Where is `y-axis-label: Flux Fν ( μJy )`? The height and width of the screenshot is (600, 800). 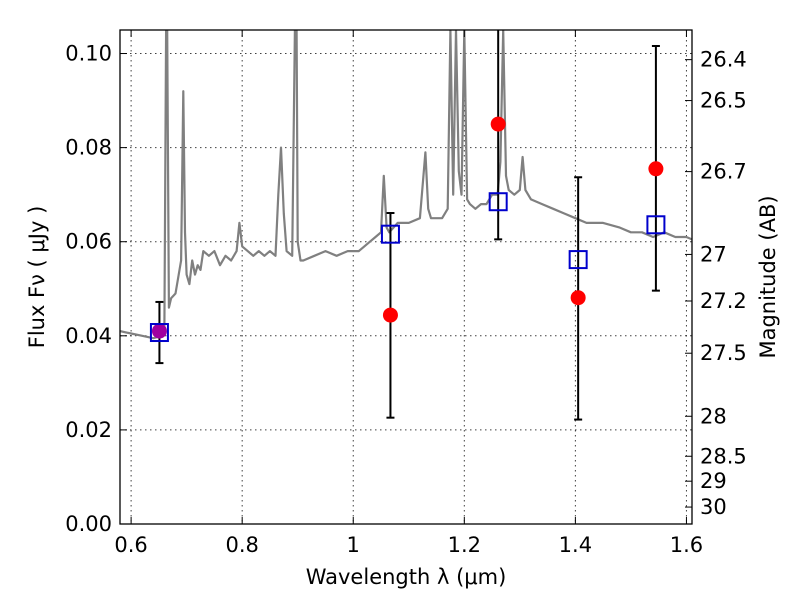
y-axis-label: Flux Fν ( μJy ) is located at coordinates (37, 277).